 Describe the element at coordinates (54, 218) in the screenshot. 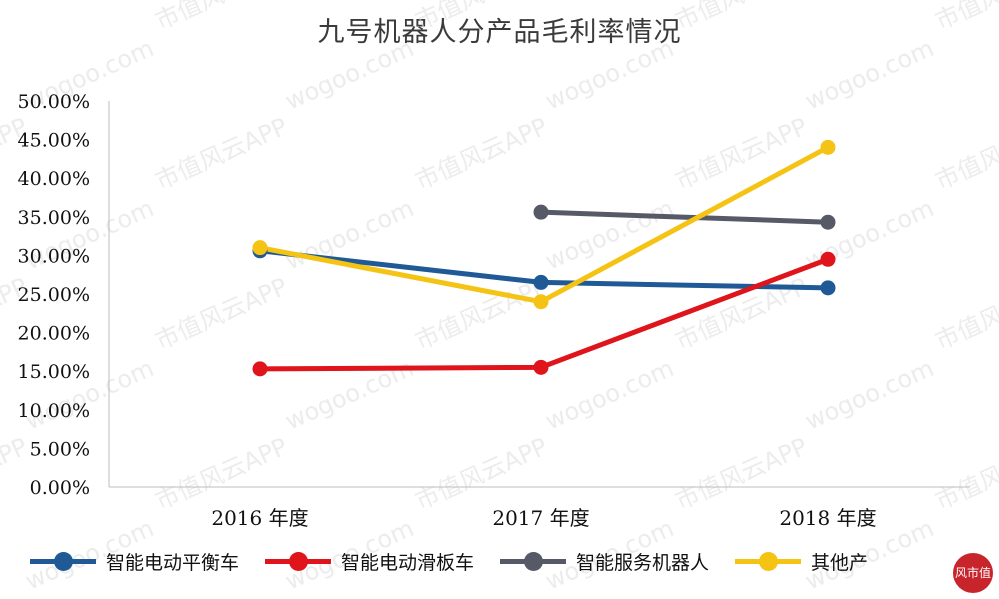

I see `y-tick-label: 35.00%` at that location.